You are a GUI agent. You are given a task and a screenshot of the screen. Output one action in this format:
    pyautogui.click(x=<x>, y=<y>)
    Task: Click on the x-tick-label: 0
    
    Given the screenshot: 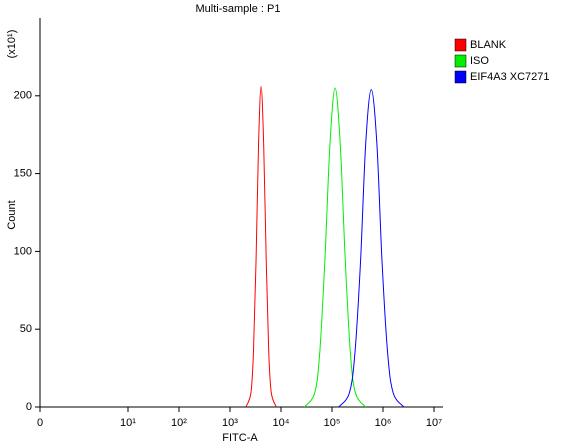 What is the action you would take?
    pyautogui.click(x=40, y=423)
    